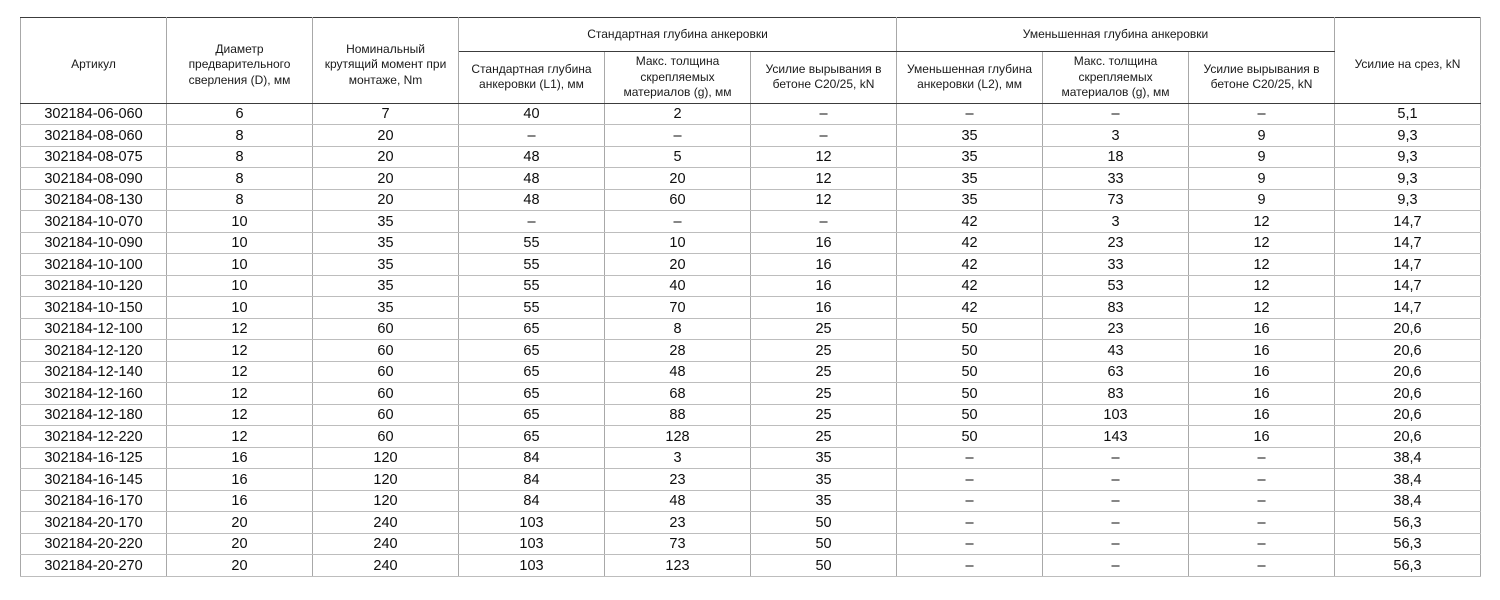 This screenshot has width=1500, height=600. What do you see at coordinates (1262, 135) in the screenshot?
I see `cell-red-pullout-force: 9` at bounding box center [1262, 135].